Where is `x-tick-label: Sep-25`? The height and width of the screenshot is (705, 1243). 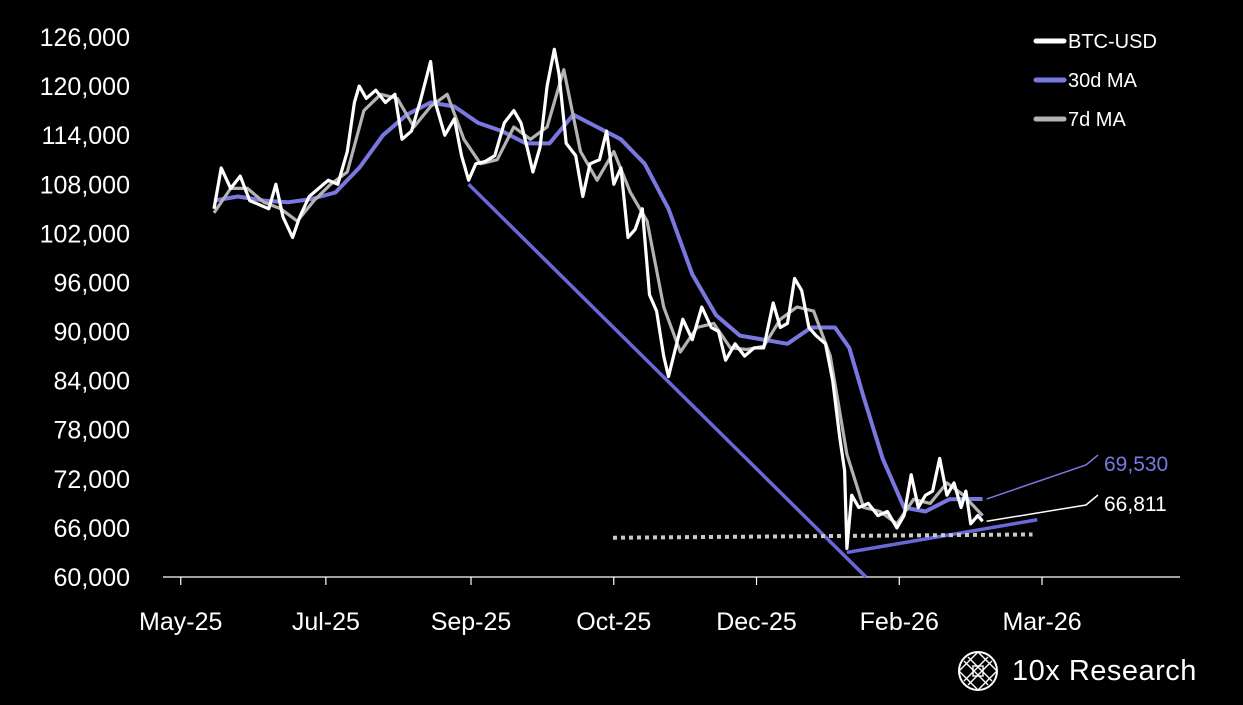 x-tick-label: Sep-25 is located at coordinates (471, 622).